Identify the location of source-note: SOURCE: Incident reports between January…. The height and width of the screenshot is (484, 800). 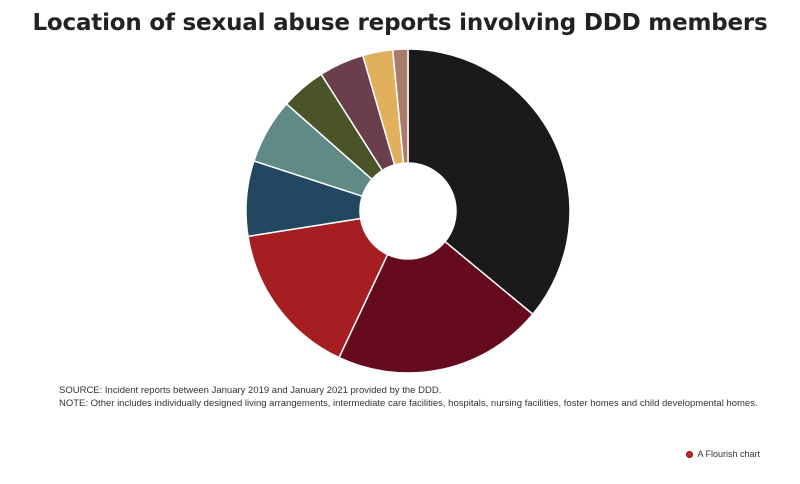
(250, 390).